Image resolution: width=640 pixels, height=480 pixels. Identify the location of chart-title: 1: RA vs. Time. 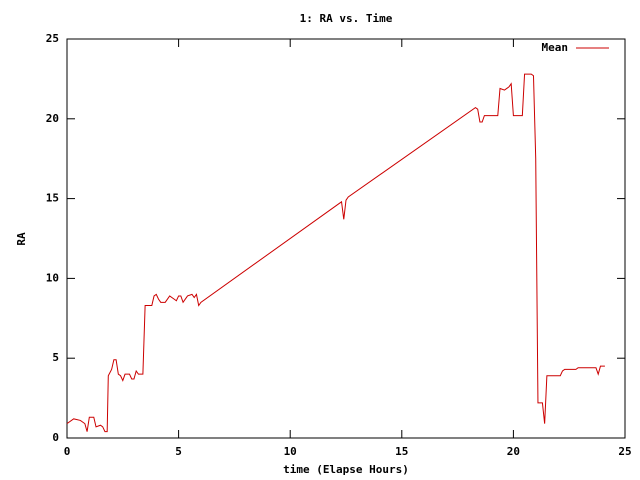
(346, 18).